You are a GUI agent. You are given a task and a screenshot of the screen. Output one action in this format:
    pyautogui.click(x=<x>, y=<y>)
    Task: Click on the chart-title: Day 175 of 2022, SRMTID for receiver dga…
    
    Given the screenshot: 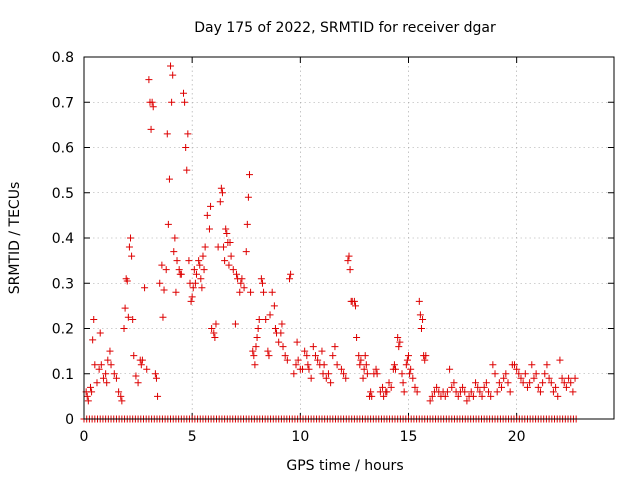 What is the action you would take?
    pyautogui.click(x=345, y=28)
    